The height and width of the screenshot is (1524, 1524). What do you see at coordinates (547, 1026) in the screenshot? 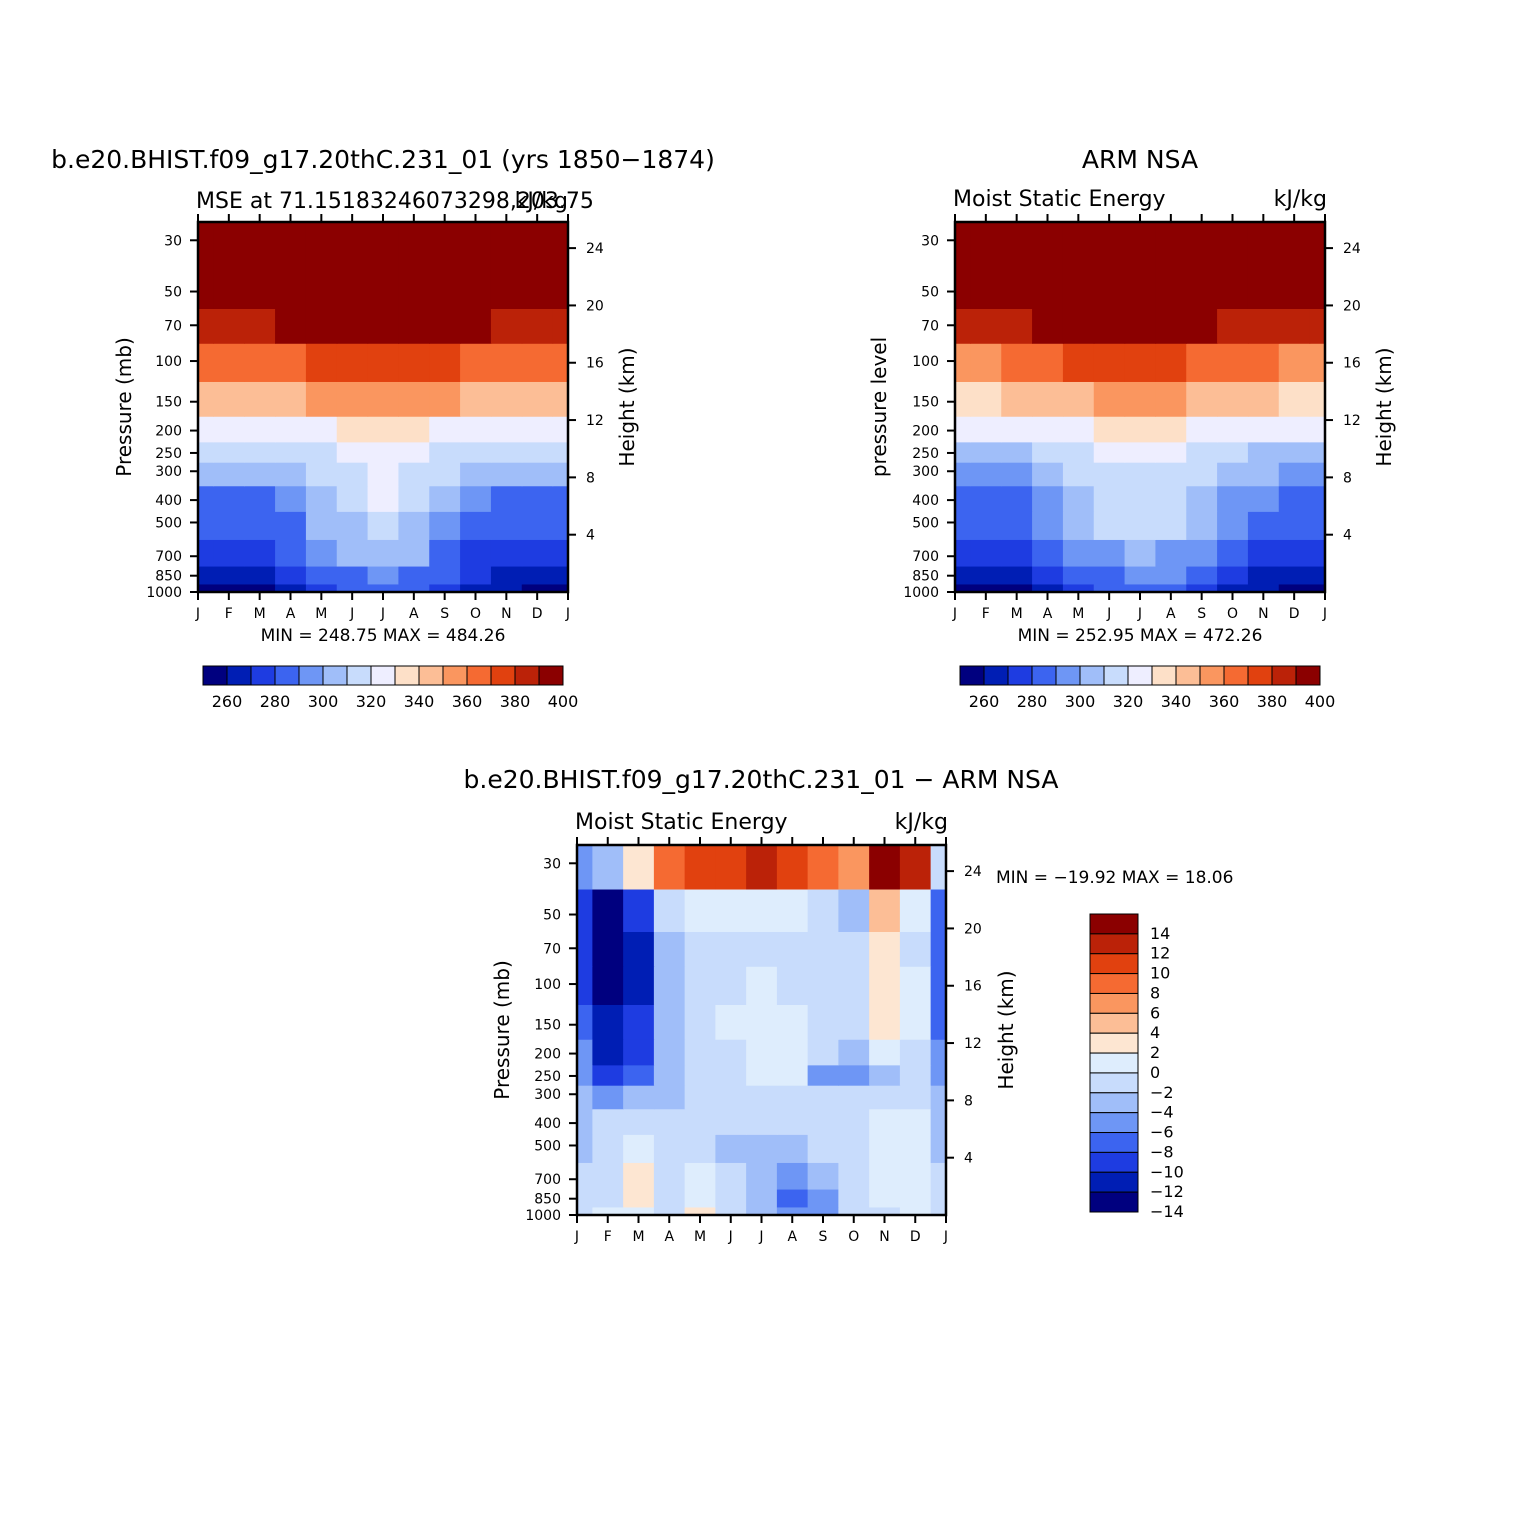
I see `diff-ytick-label: 150` at bounding box center [547, 1026].